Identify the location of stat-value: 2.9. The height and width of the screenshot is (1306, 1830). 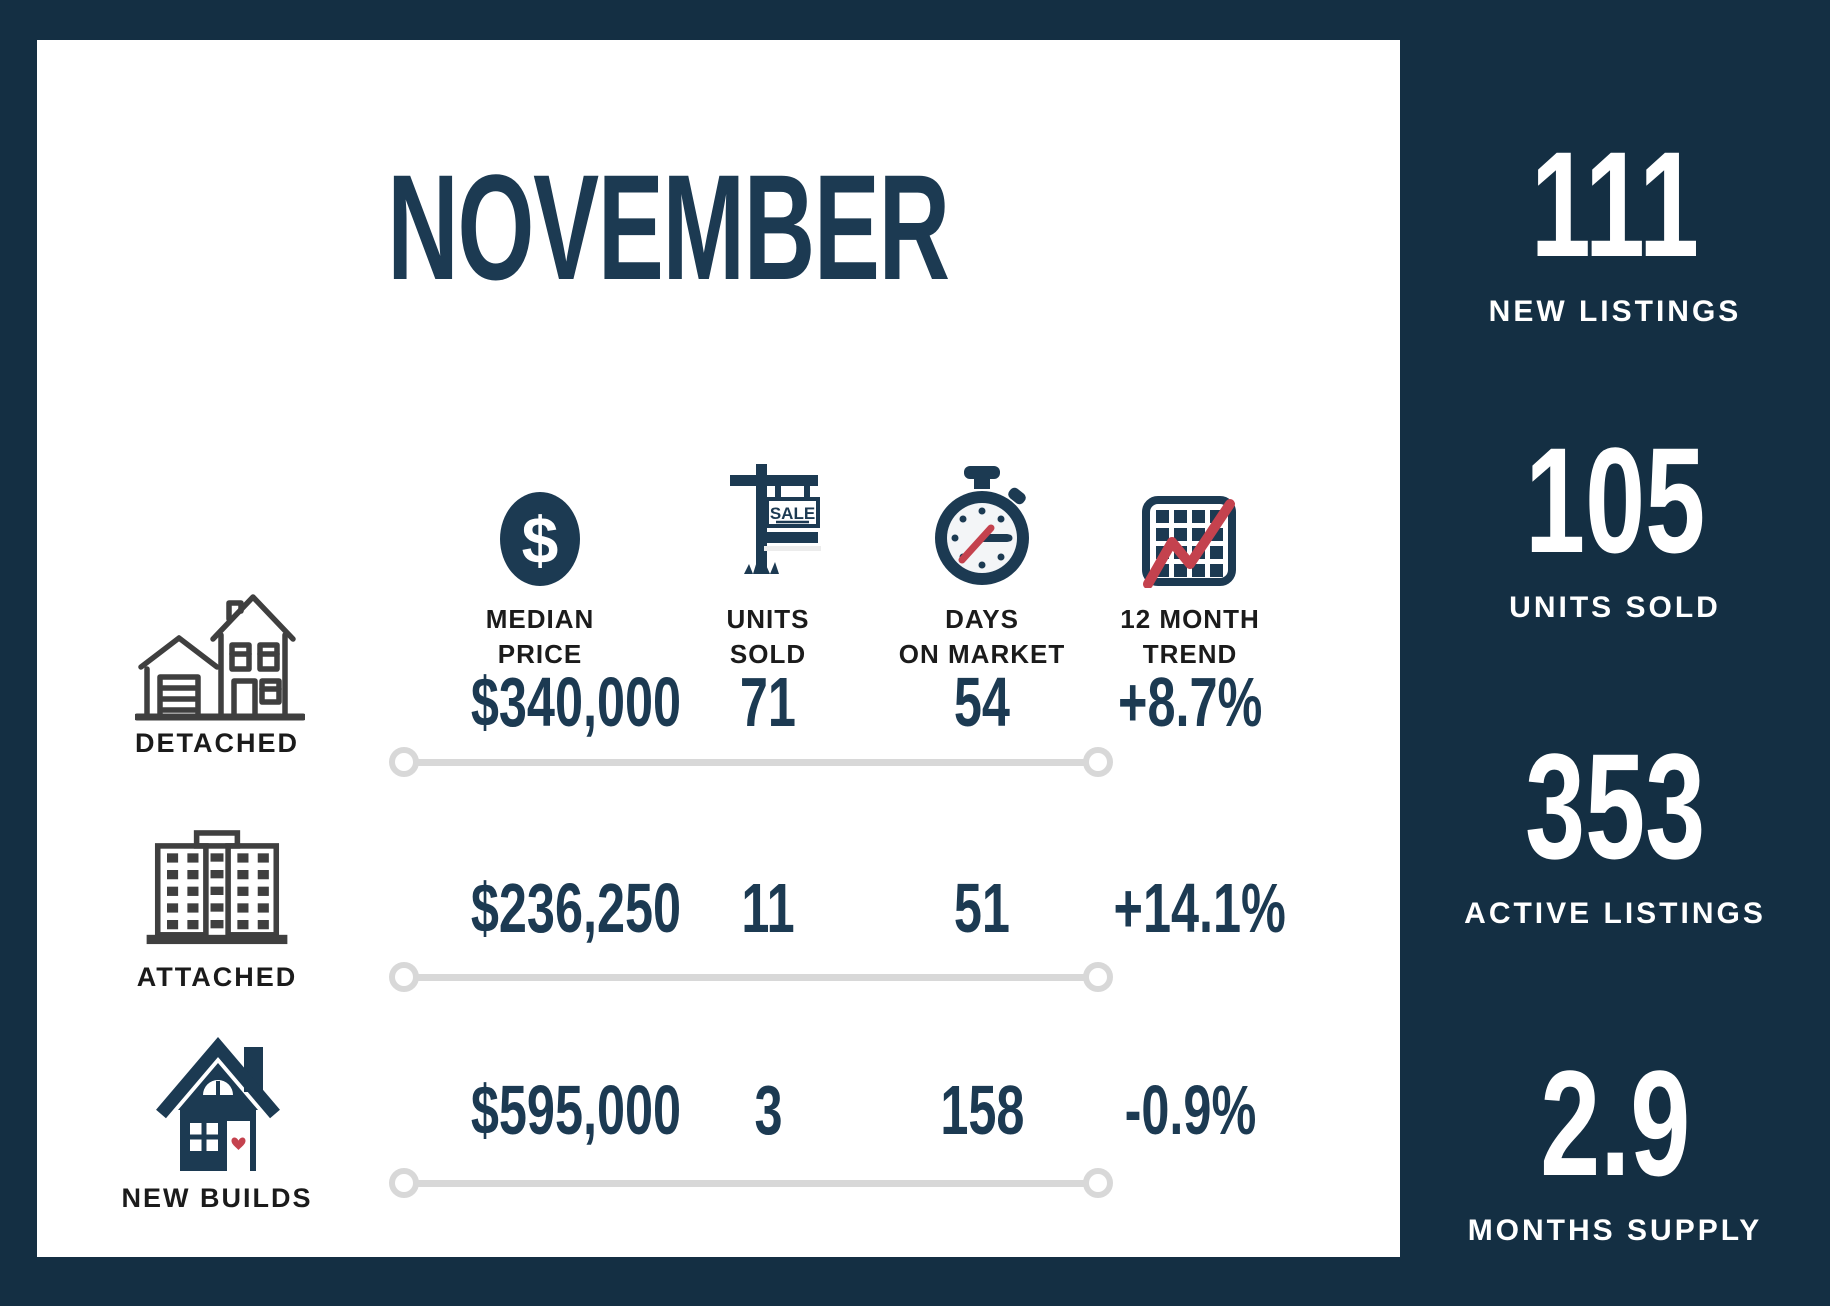
(1615, 1123).